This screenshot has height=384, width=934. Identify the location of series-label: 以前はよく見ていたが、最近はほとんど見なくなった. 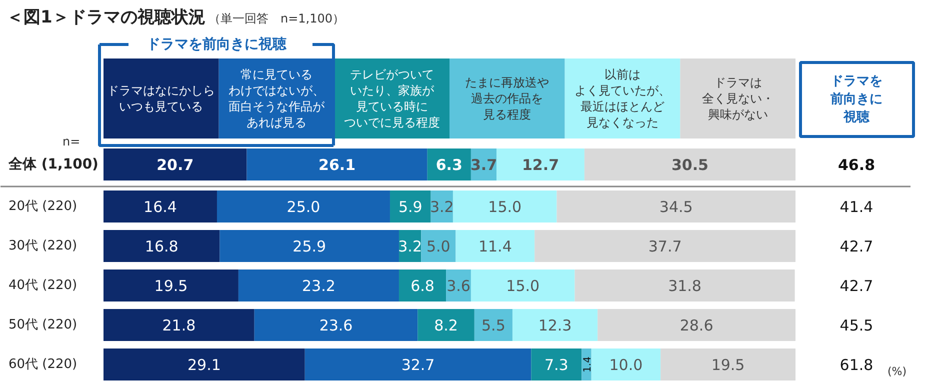
(622, 99).